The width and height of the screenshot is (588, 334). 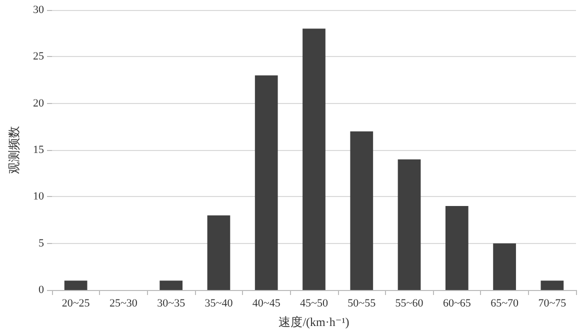 I want to click on x-tick-label: 50~55, so click(x=362, y=304).